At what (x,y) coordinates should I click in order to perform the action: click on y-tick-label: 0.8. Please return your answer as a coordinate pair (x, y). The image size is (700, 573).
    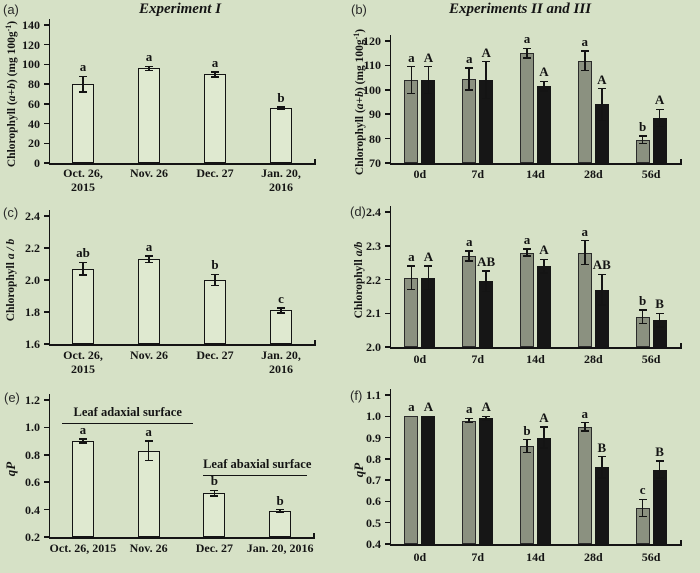
    Looking at the image, I should click on (373, 458).